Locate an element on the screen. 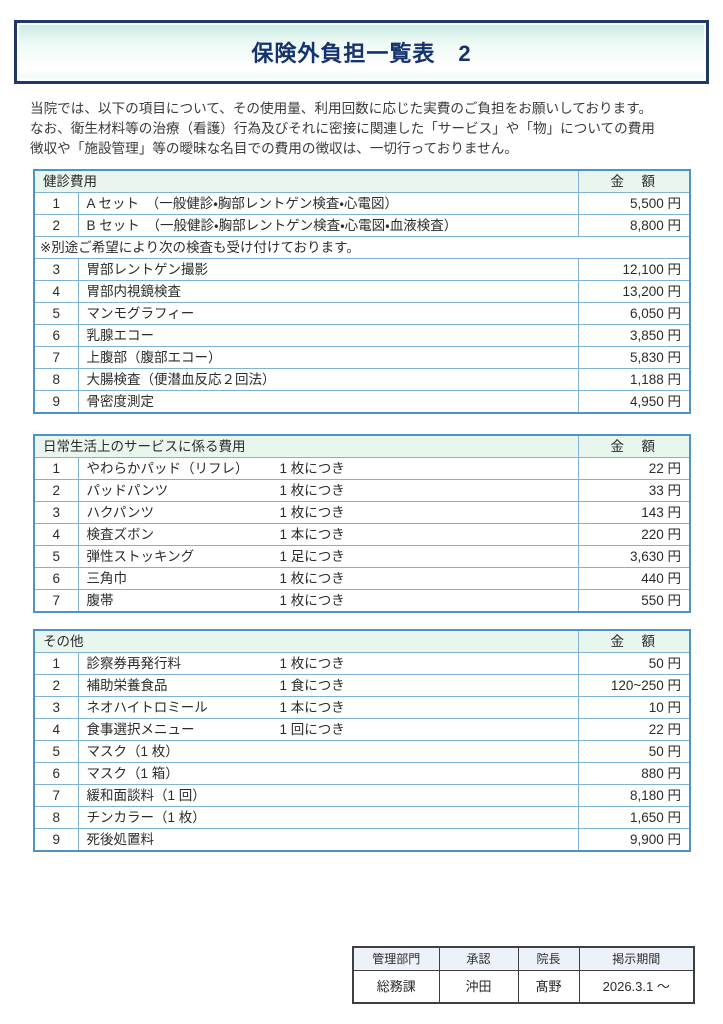 This screenshot has height=1024, width=723. row-amount: 8,800 円 is located at coordinates (634, 225).